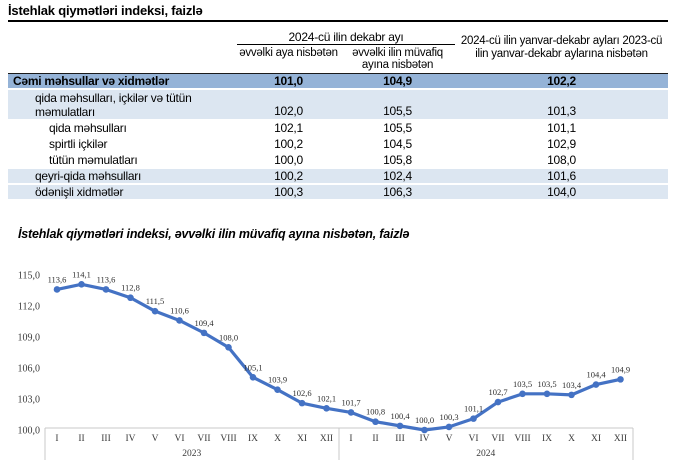 This screenshot has height=476, width=677. What do you see at coordinates (561, 104) in the screenshot?
I see `cell-value: 101,3` at bounding box center [561, 104].